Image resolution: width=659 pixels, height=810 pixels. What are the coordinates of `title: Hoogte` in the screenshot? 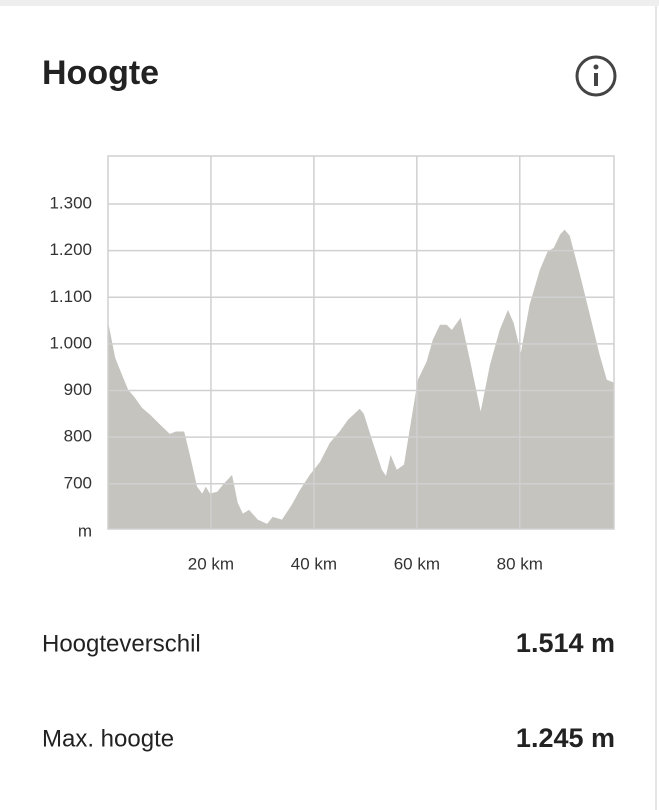 It's located at (100, 73).